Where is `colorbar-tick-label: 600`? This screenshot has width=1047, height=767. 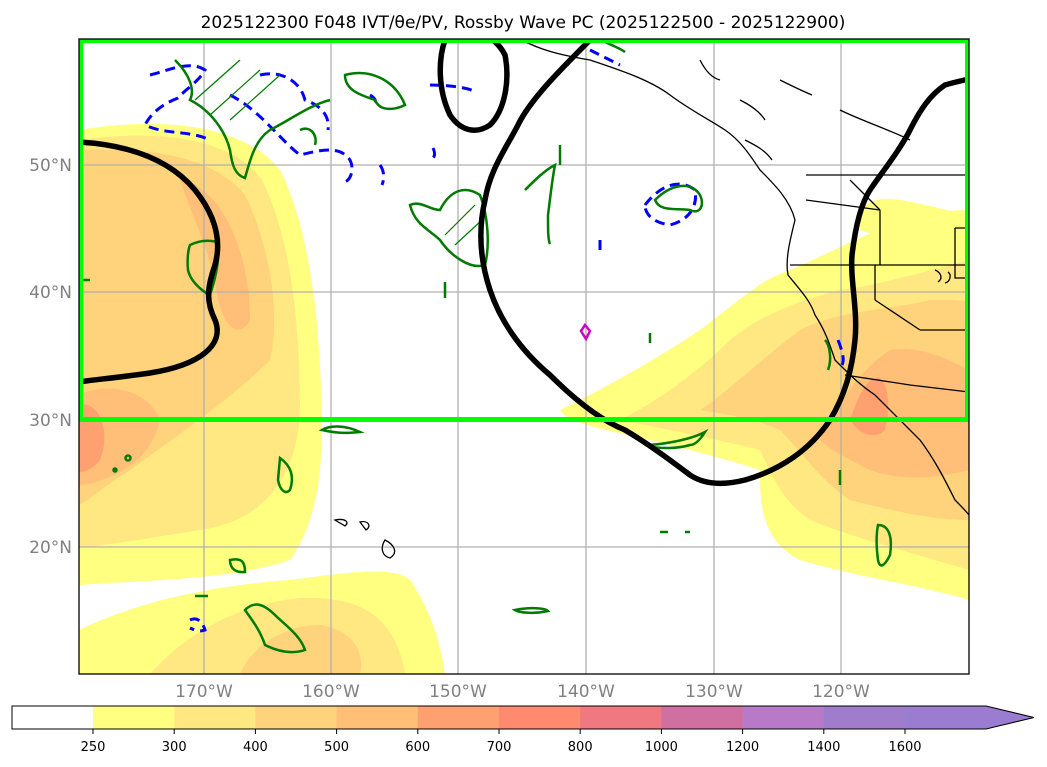
colorbar-tick-label: 600 is located at coordinates (417, 747).